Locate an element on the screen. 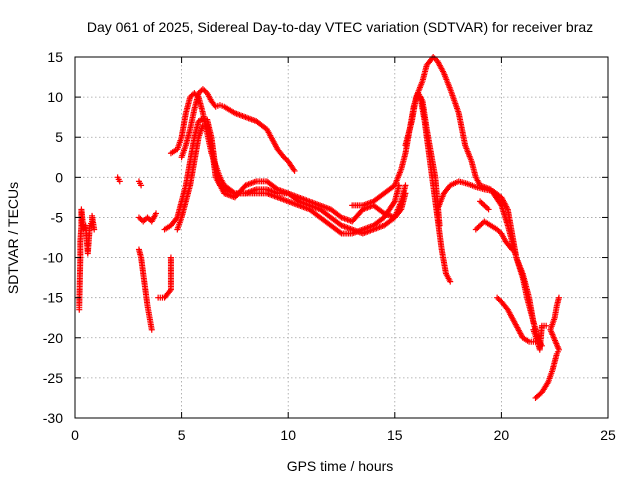 The height and width of the screenshot is (480, 640). x-tick-labels: 0 5 10 15 20 25 is located at coordinates (343, 435).